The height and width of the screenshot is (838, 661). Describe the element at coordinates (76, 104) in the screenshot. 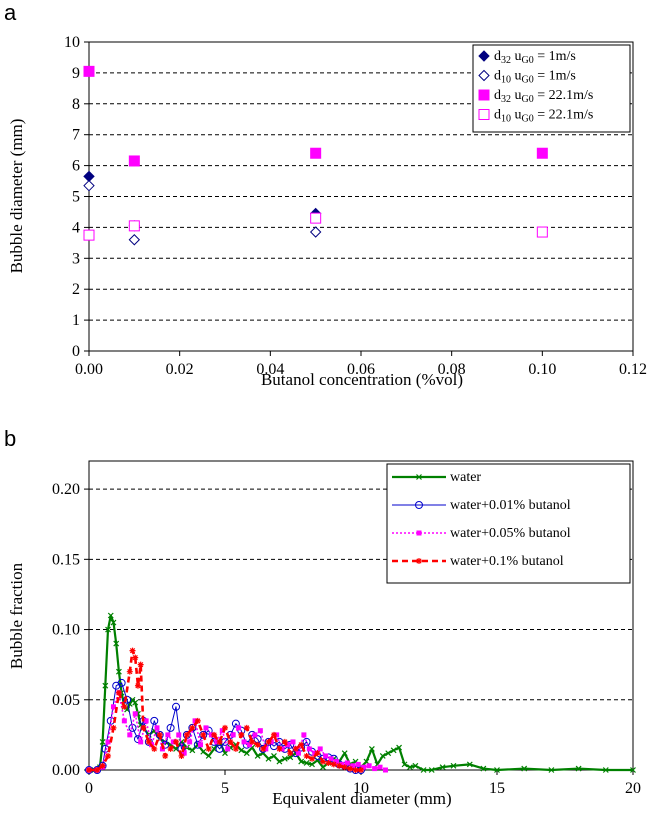

I see `panel-a-y-tick-label: 8` at that location.